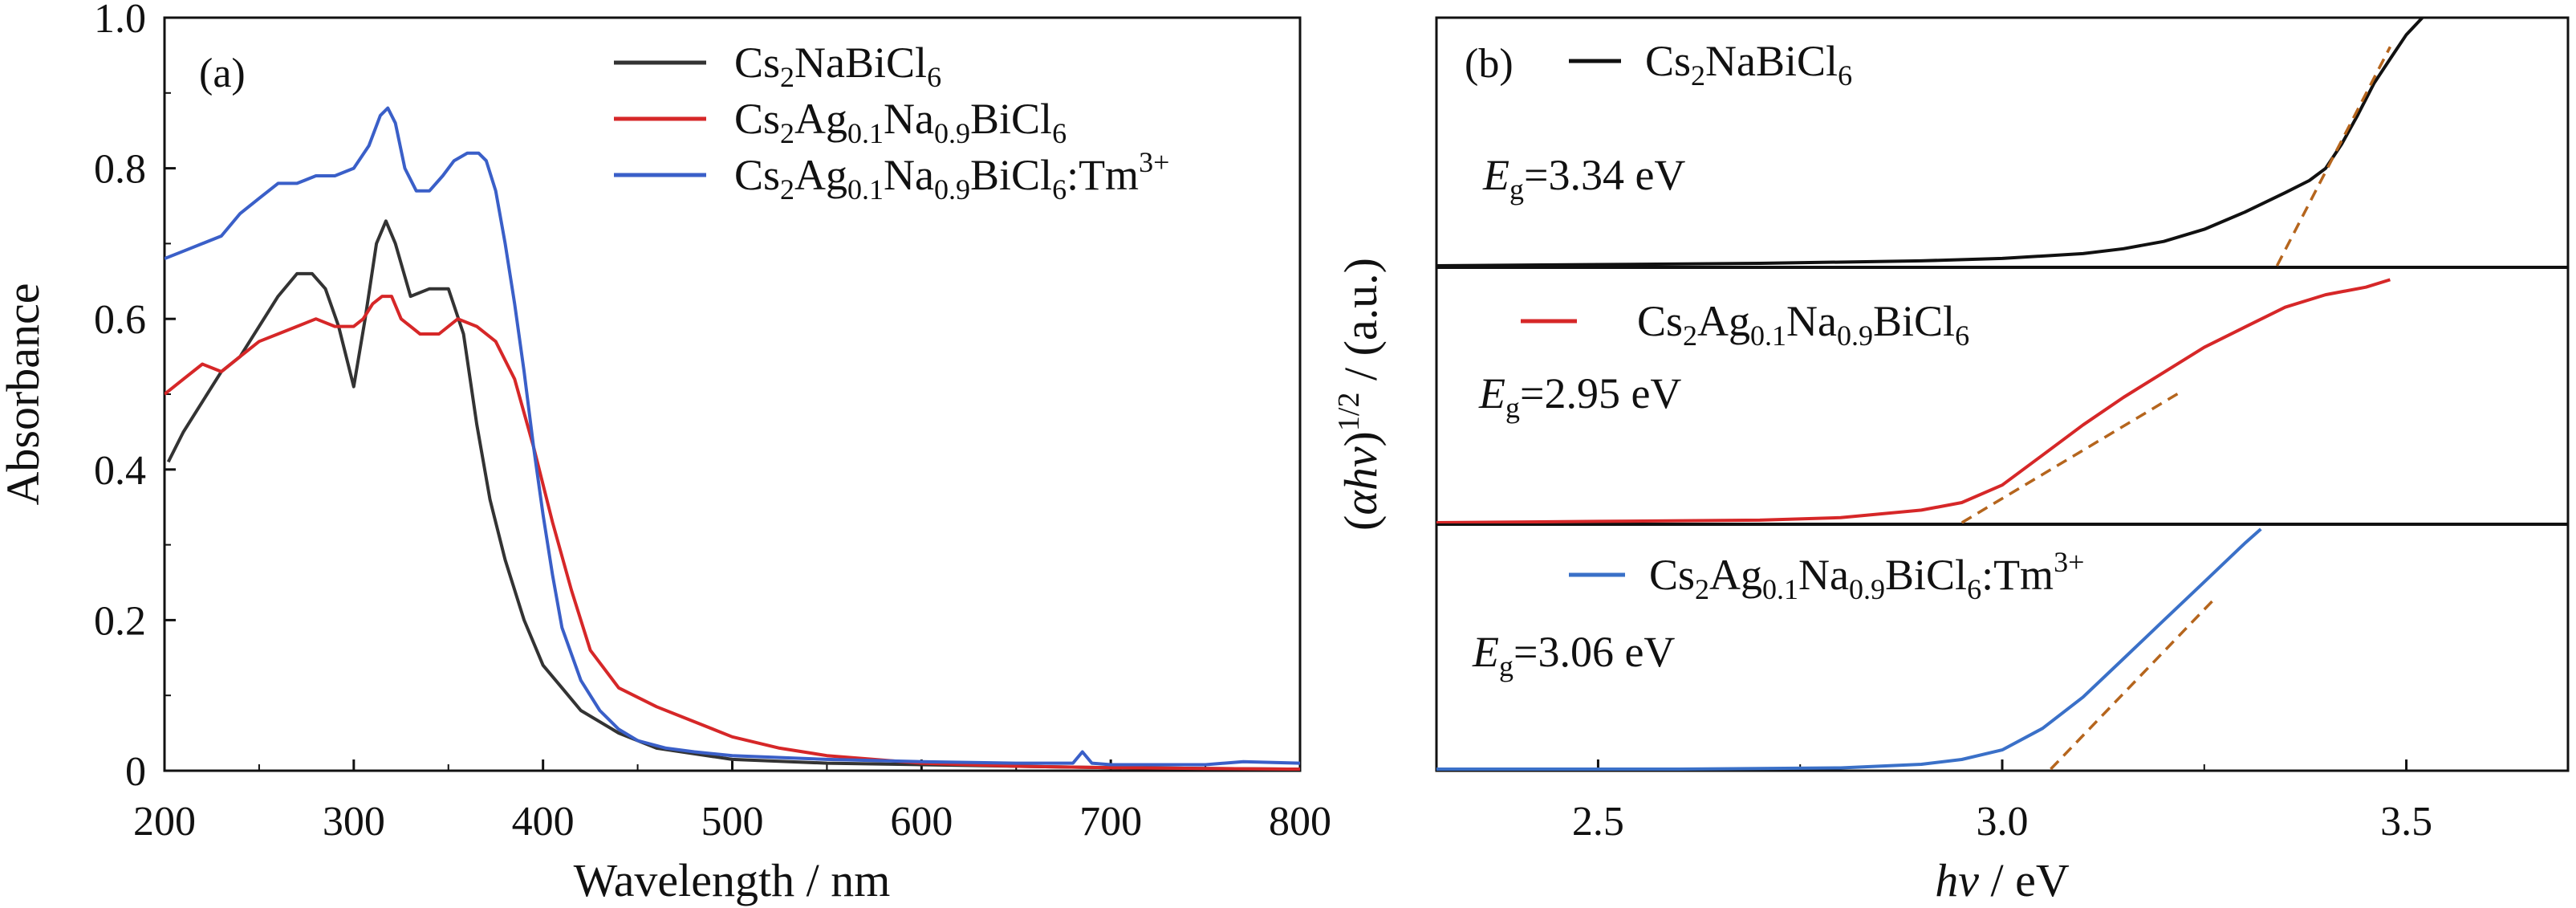 This screenshot has width=2576, height=908. Describe the element at coordinates (120, 621) in the screenshot. I see `y-tick-label: 0.2` at that location.